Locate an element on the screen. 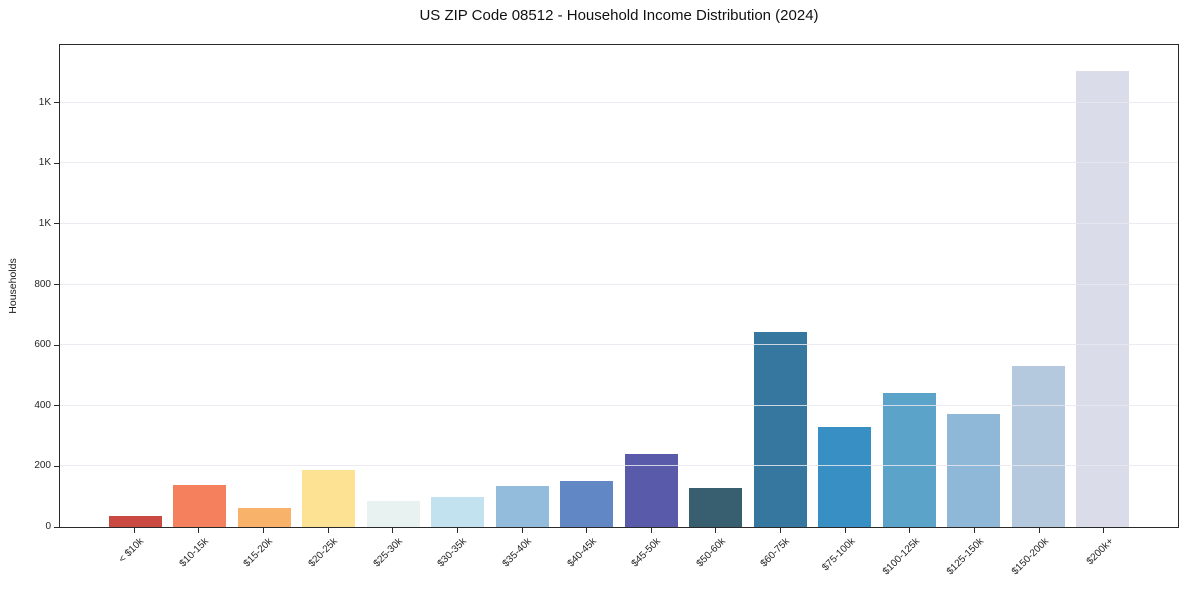 This screenshot has height=590, width=1189. x-tick-label: $10-15k is located at coordinates (194, 553).